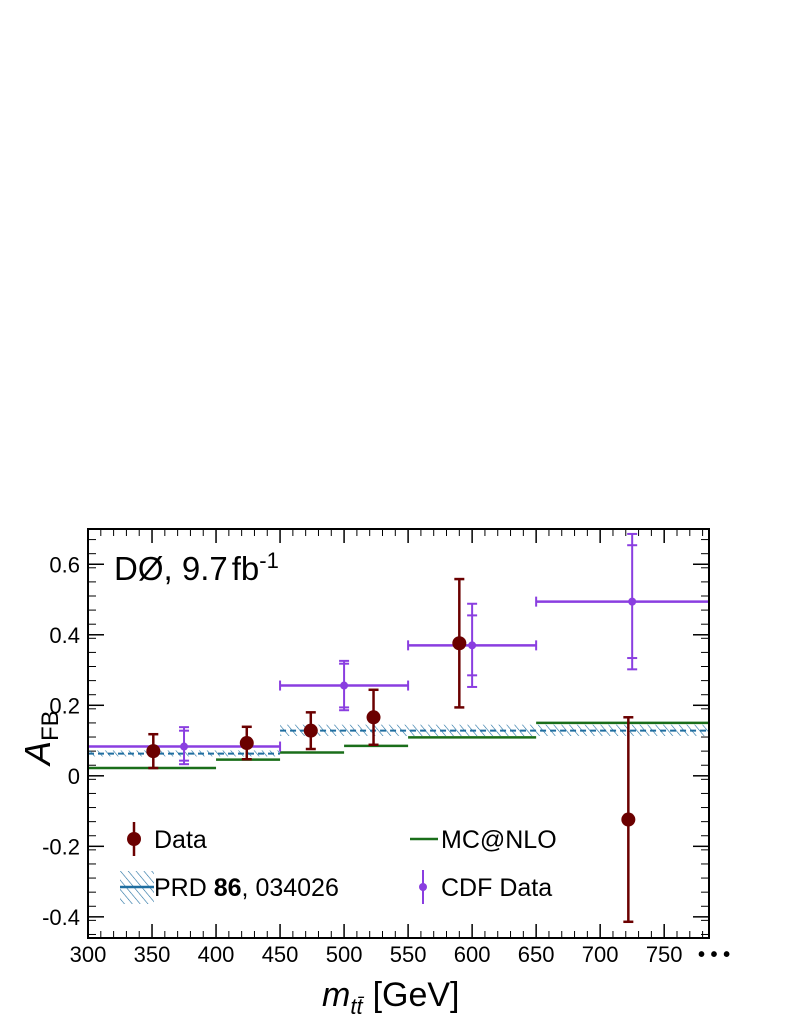 The width and height of the screenshot is (789, 1021). Describe the element at coordinates (246, 888) in the screenshot. I see `legend-prd-label: PRD 86, 034026` at that location.